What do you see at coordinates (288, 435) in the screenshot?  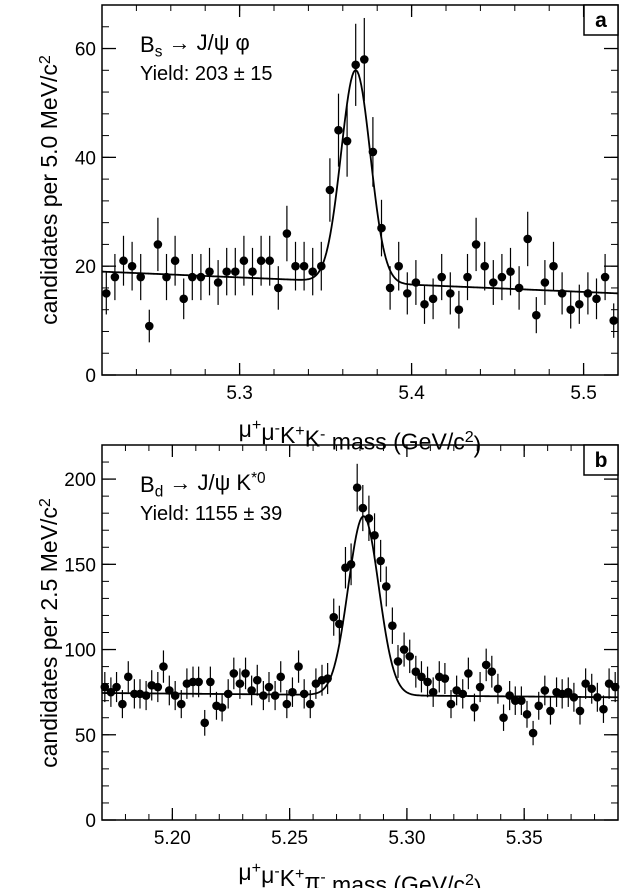 I see `x-axis-label-a-part: K` at bounding box center [288, 435].